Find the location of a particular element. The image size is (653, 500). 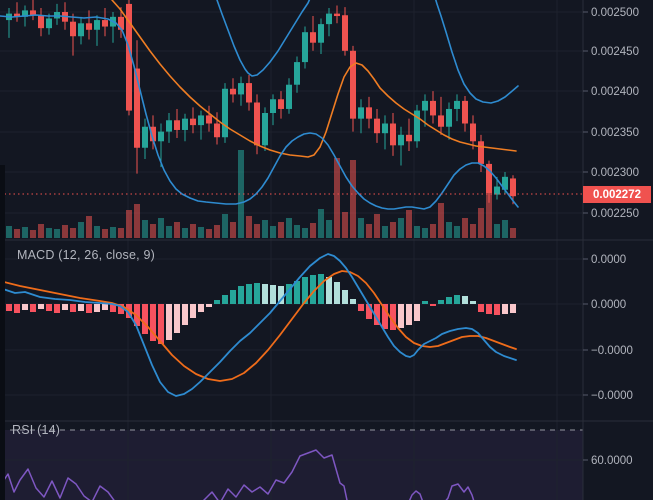

rsi-band-shading is located at coordinates (291, 465).